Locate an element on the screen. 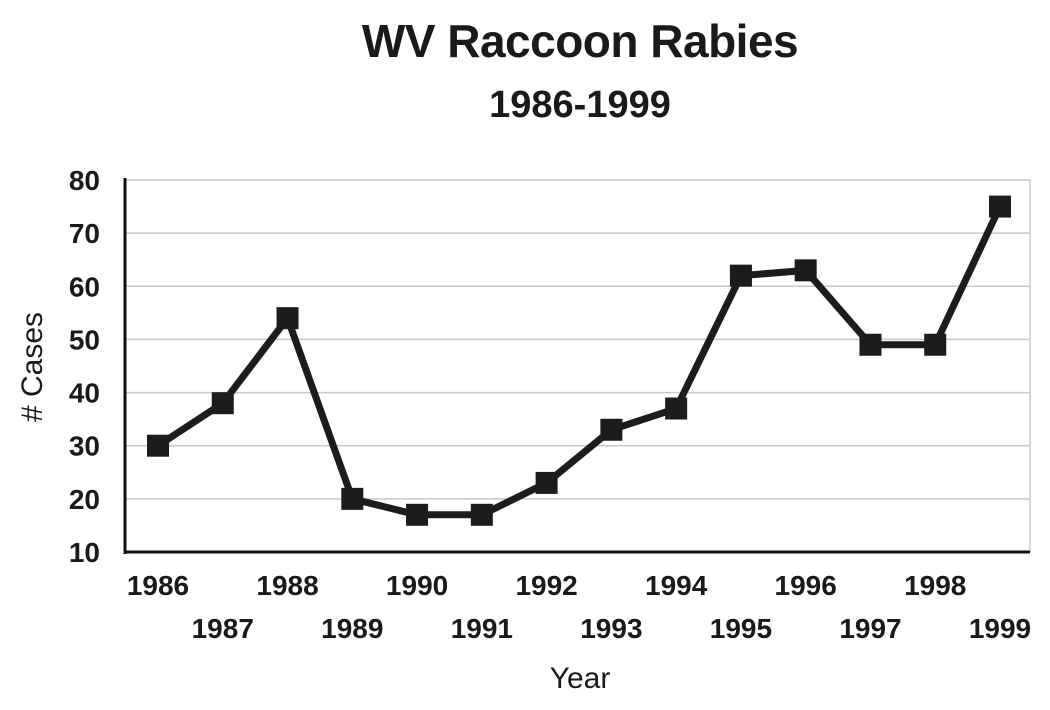 The image size is (1050, 710). data-point-1997 is located at coordinates (870, 344).